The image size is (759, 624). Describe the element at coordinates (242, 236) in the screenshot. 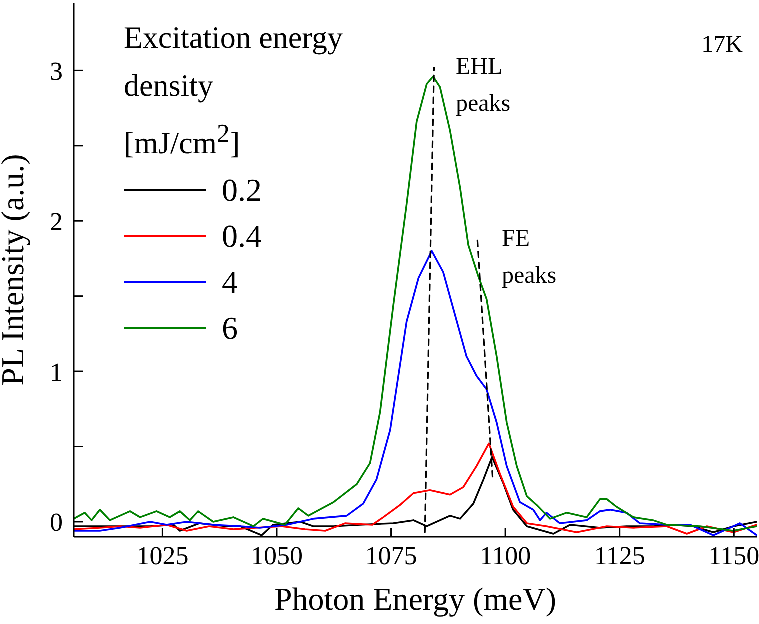

I see `legend-label: 0.4` at that location.